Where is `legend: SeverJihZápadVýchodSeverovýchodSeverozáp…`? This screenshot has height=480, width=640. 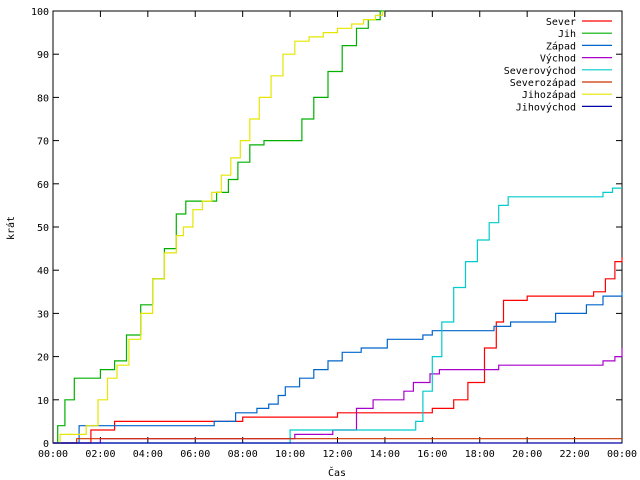 legend: SeverJihZápadVýchodSeverovýchodSeverozáp… is located at coordinates (558, 65).